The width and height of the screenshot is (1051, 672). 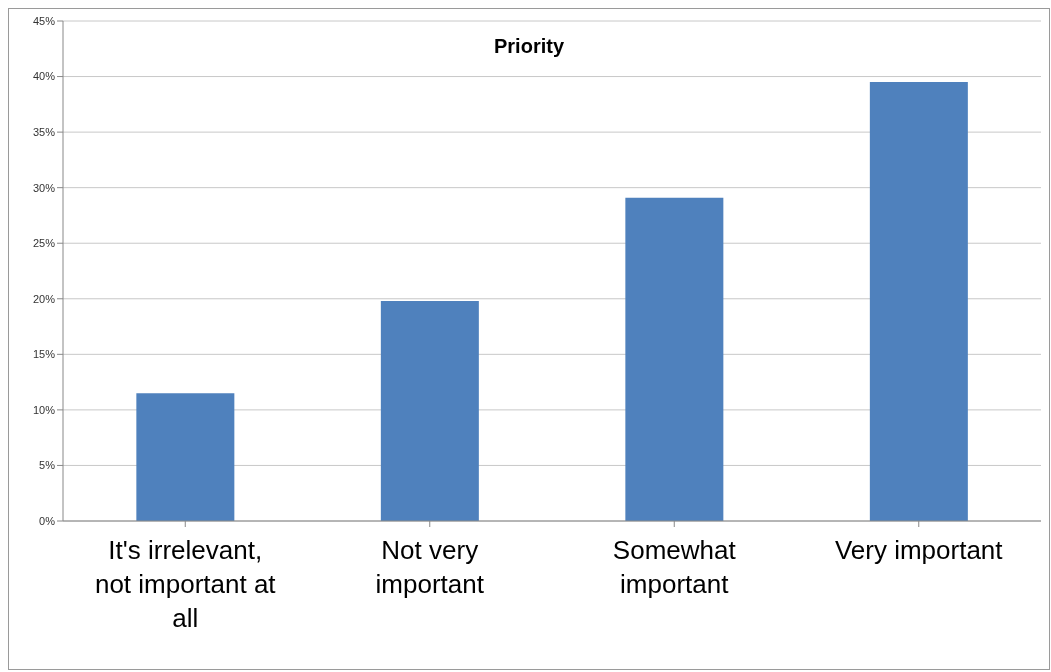 What do you see at coordinates (44, 298) in the screenshot?
I see `y-tick-label: 20%` at bounding box center [44, 298].